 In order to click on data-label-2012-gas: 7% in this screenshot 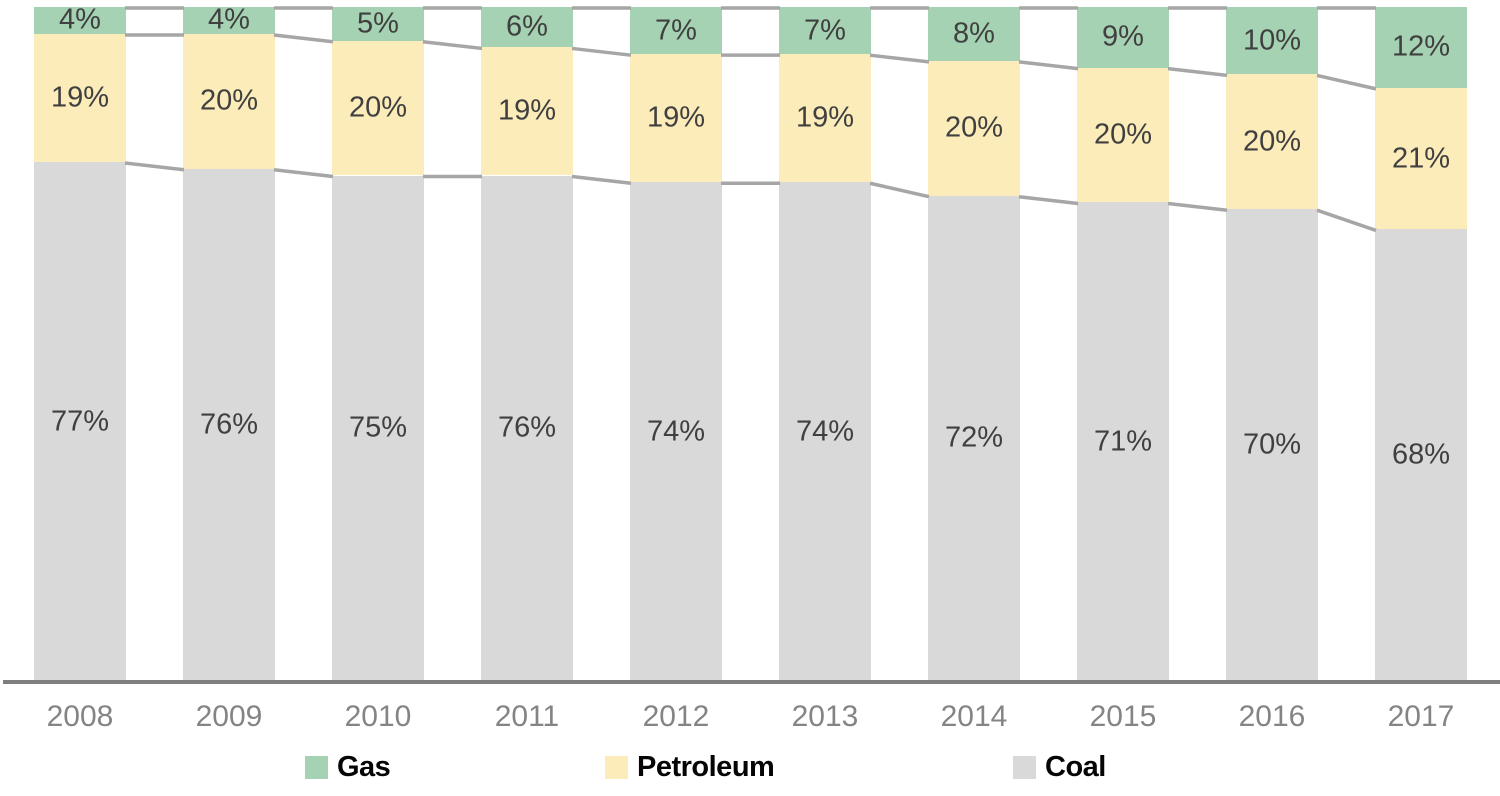, I will do `click(676, 30)`.